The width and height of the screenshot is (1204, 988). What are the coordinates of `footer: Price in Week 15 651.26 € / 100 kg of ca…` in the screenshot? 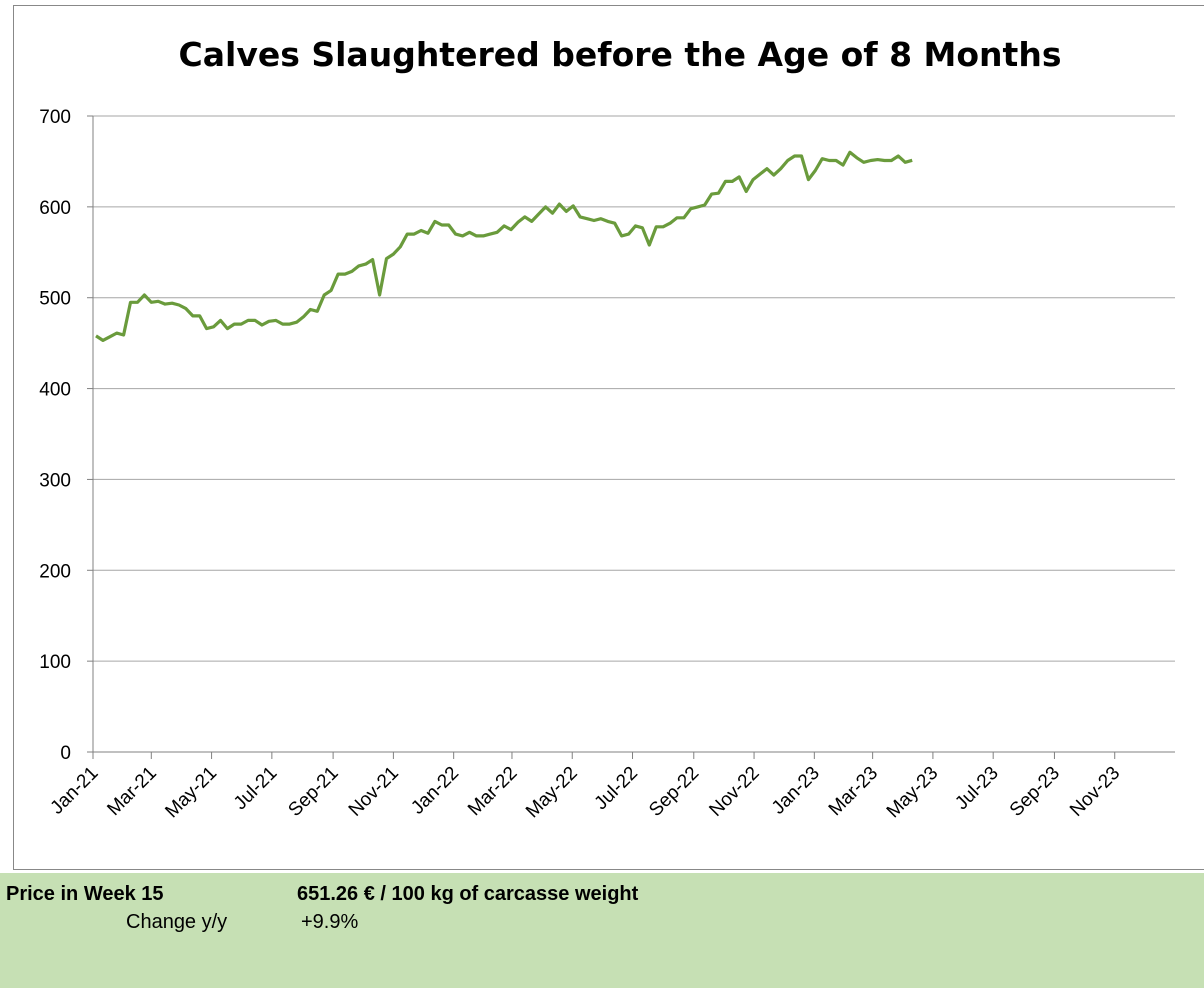 It's located at (602, 930).